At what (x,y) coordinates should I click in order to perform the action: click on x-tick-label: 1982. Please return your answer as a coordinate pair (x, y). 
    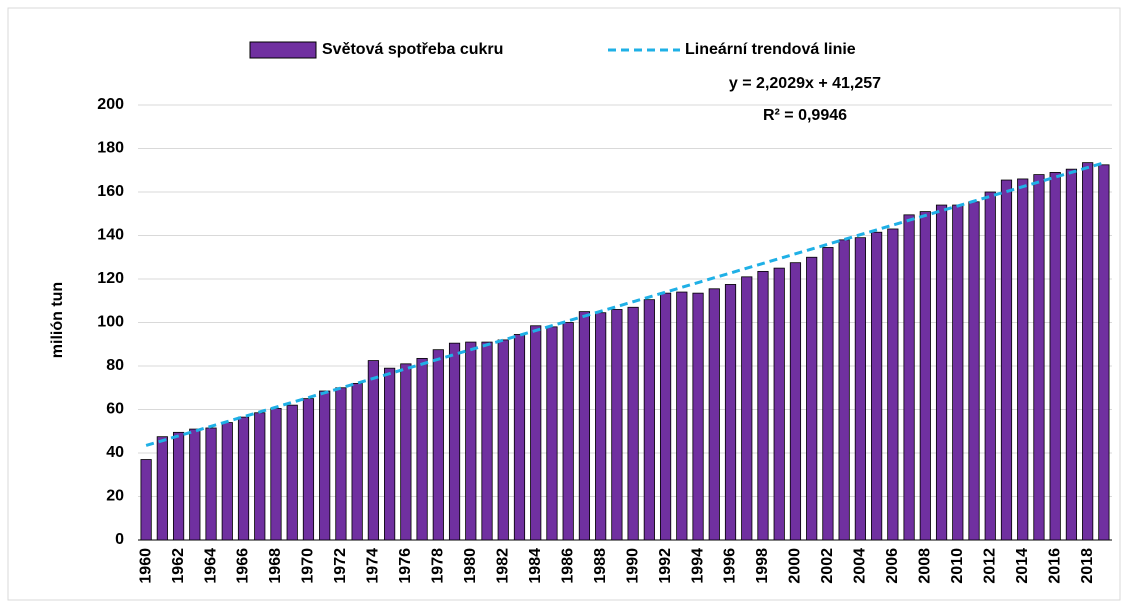
    Looking at the image, I should click on (502, 566).